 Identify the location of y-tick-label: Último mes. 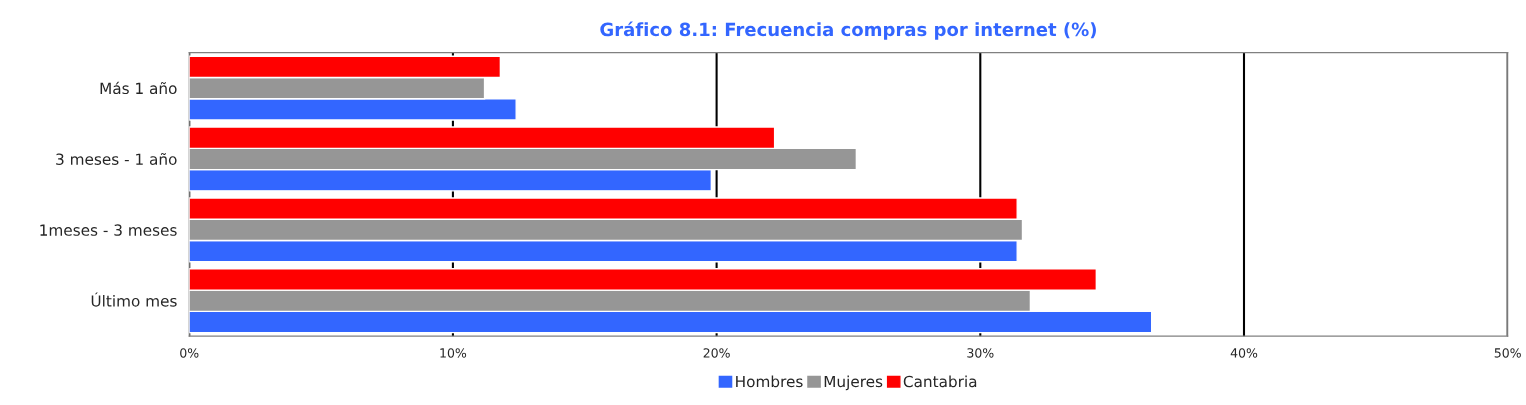
(134, 299).